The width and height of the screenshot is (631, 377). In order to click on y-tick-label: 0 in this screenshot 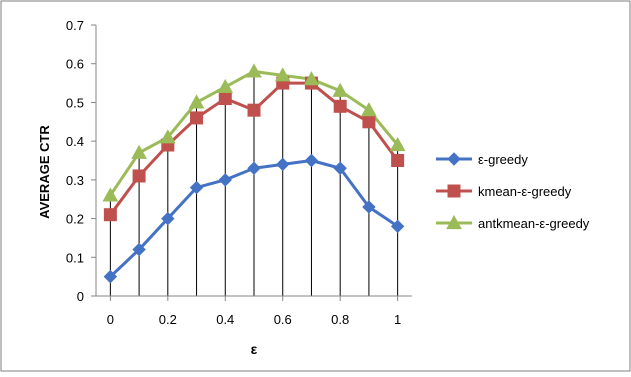, I will do `click(80, 296)`.